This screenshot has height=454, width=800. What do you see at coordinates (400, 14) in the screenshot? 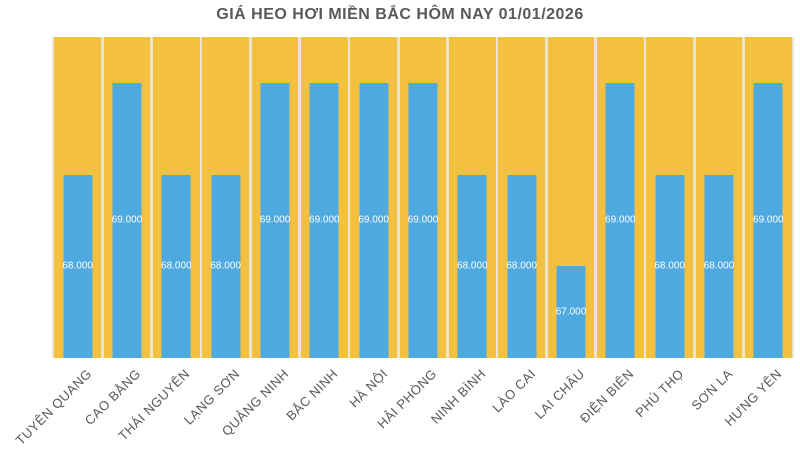
I see `chart-title: GIÁ HEO HƠI MIỀN BẮC HÔM NAY 01/01/2026` at bounding box center [400, 14].